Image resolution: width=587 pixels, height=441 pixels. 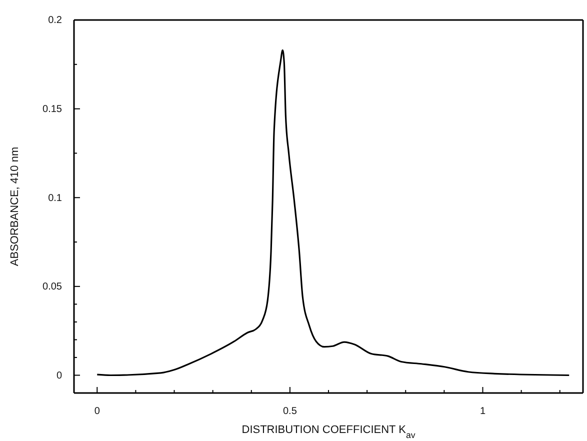 I want to click on y-tick-label: 0.2, so click(x=55, y=20).